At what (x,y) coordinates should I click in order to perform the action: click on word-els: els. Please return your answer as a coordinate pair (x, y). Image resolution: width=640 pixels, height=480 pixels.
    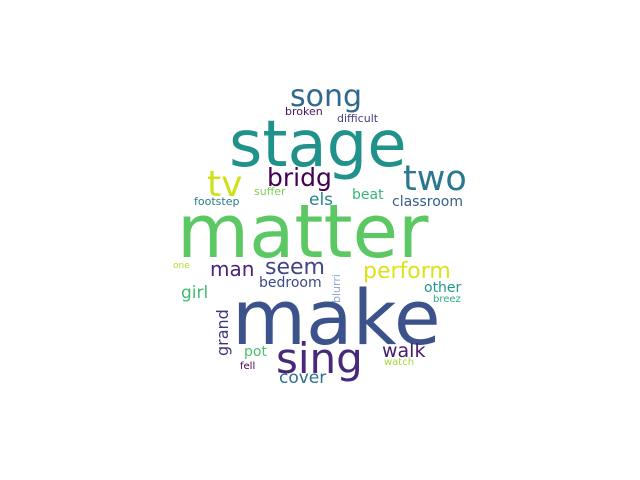
    Looking at the image, I should click on (321, 200).